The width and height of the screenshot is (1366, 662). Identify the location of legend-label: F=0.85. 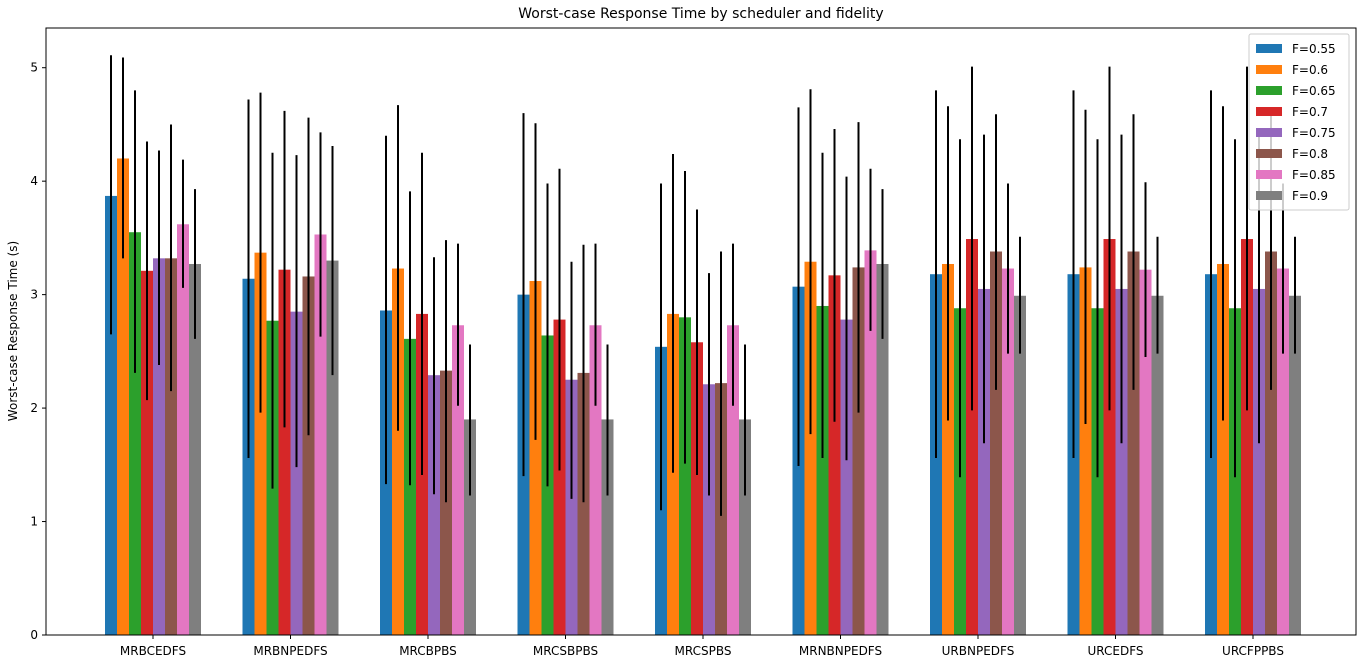
(1314, 175).